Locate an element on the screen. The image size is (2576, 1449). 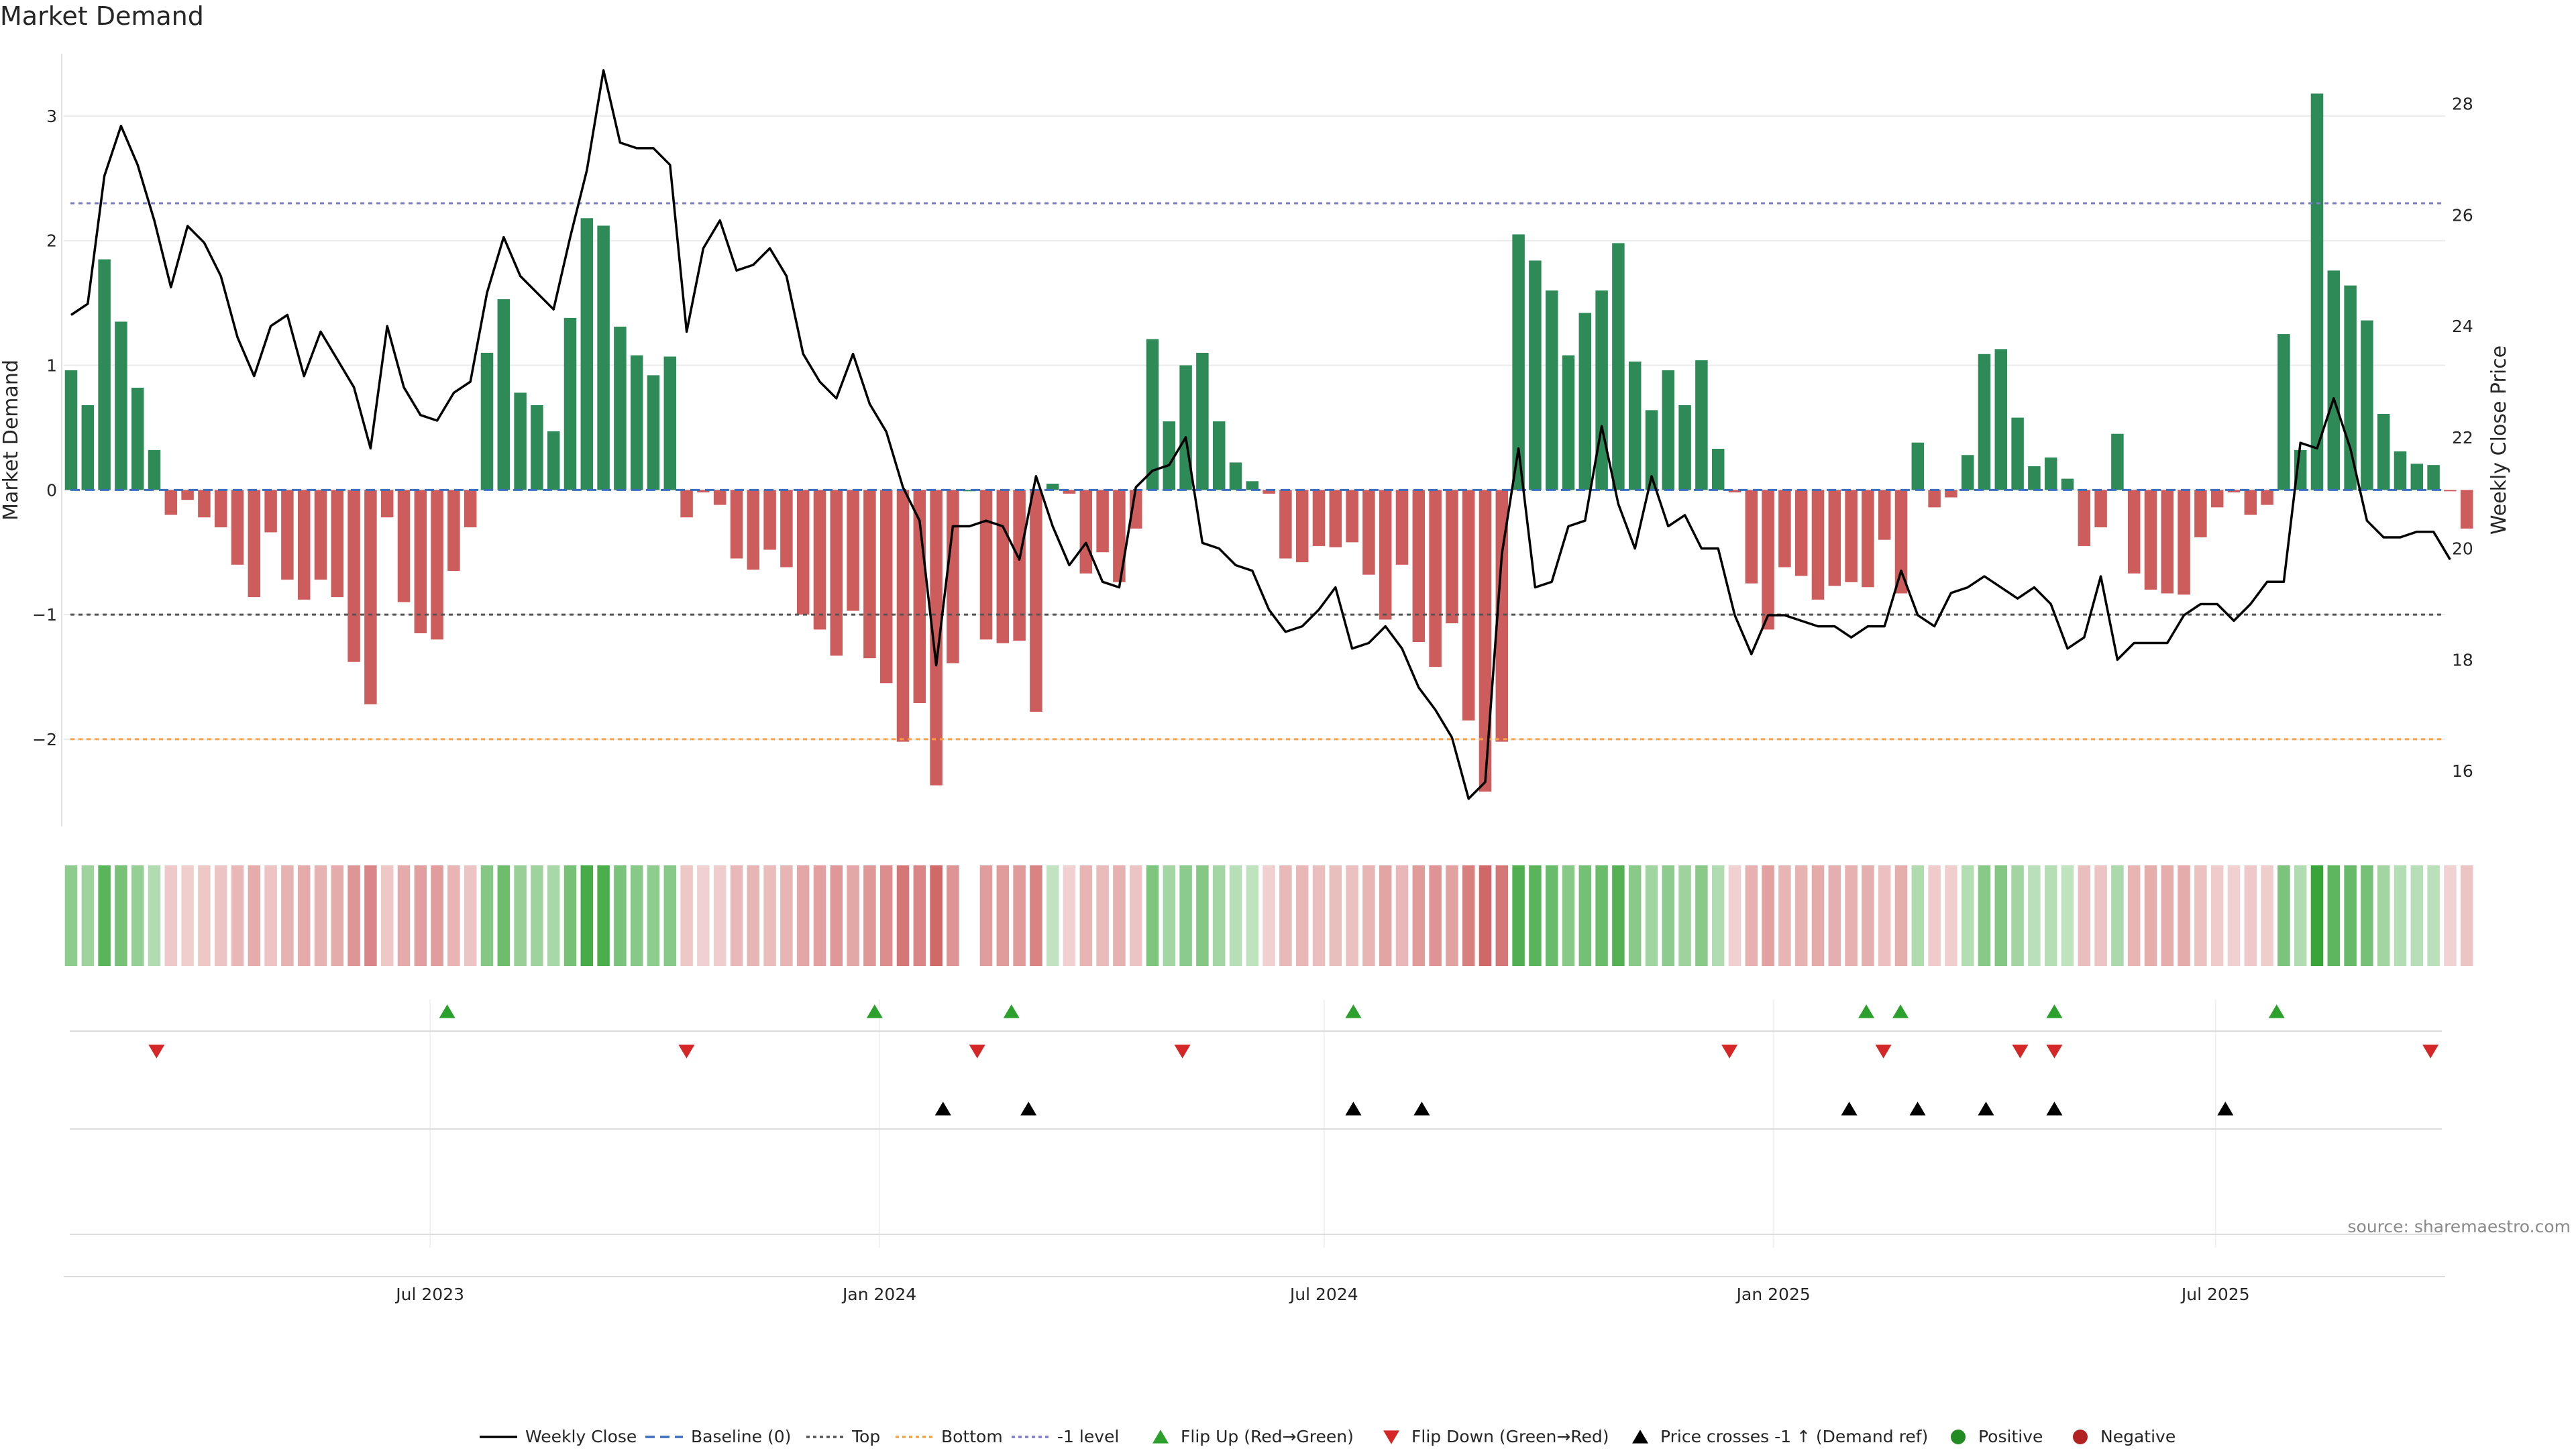
y2-axis-label: Weekly Close Price is located at coordinates (2499, 440).